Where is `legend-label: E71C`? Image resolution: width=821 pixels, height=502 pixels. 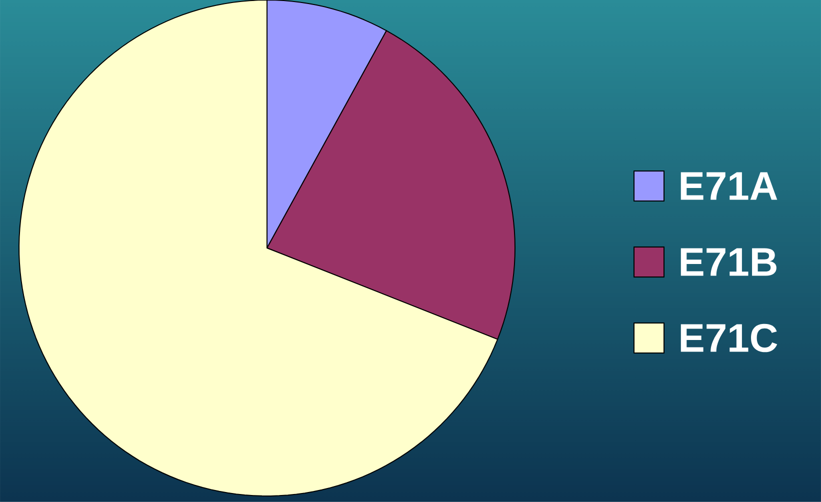
legend-label: E71C is located at coordinates (729, 338).